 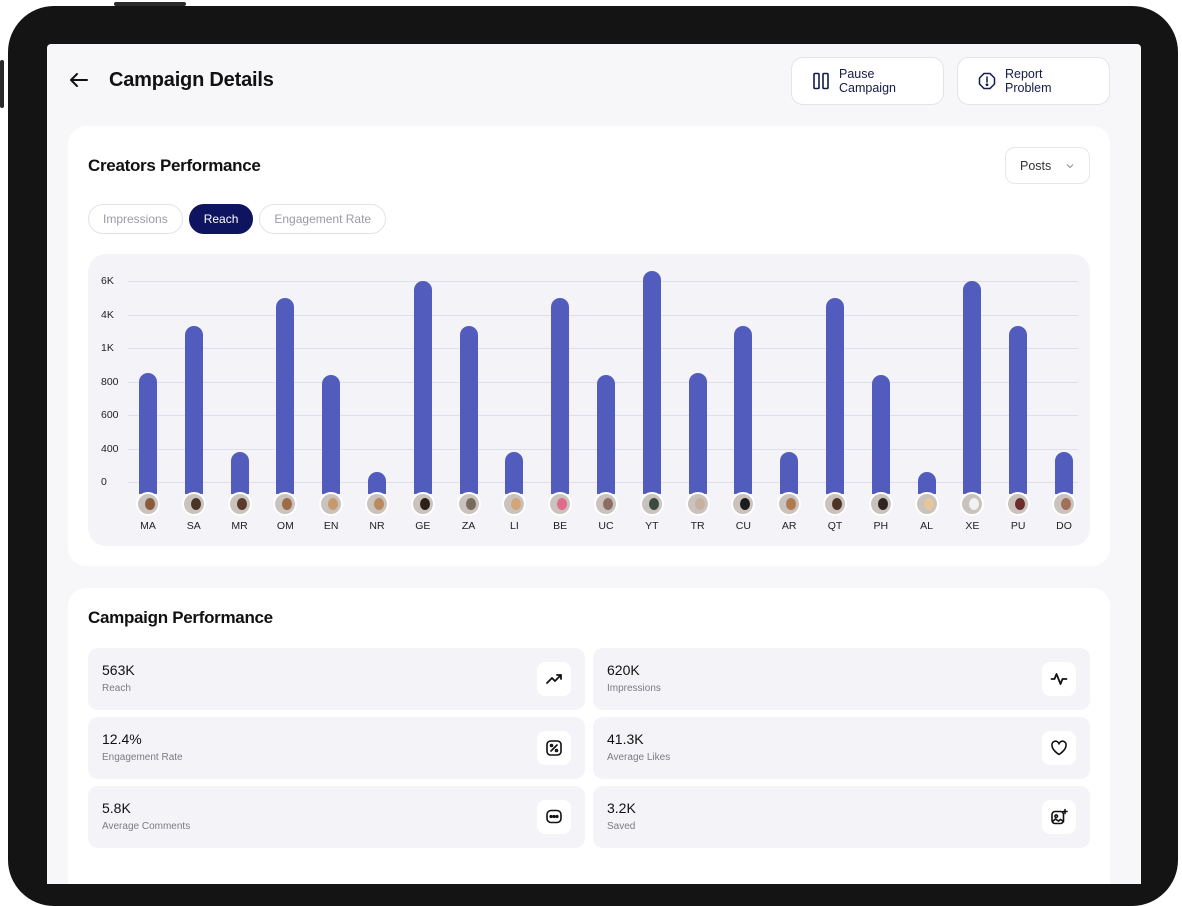 What do you see at coordinates (621, 826) in the screenshot?
I see `metric-label: Saved` at bounding box center [621, 826].